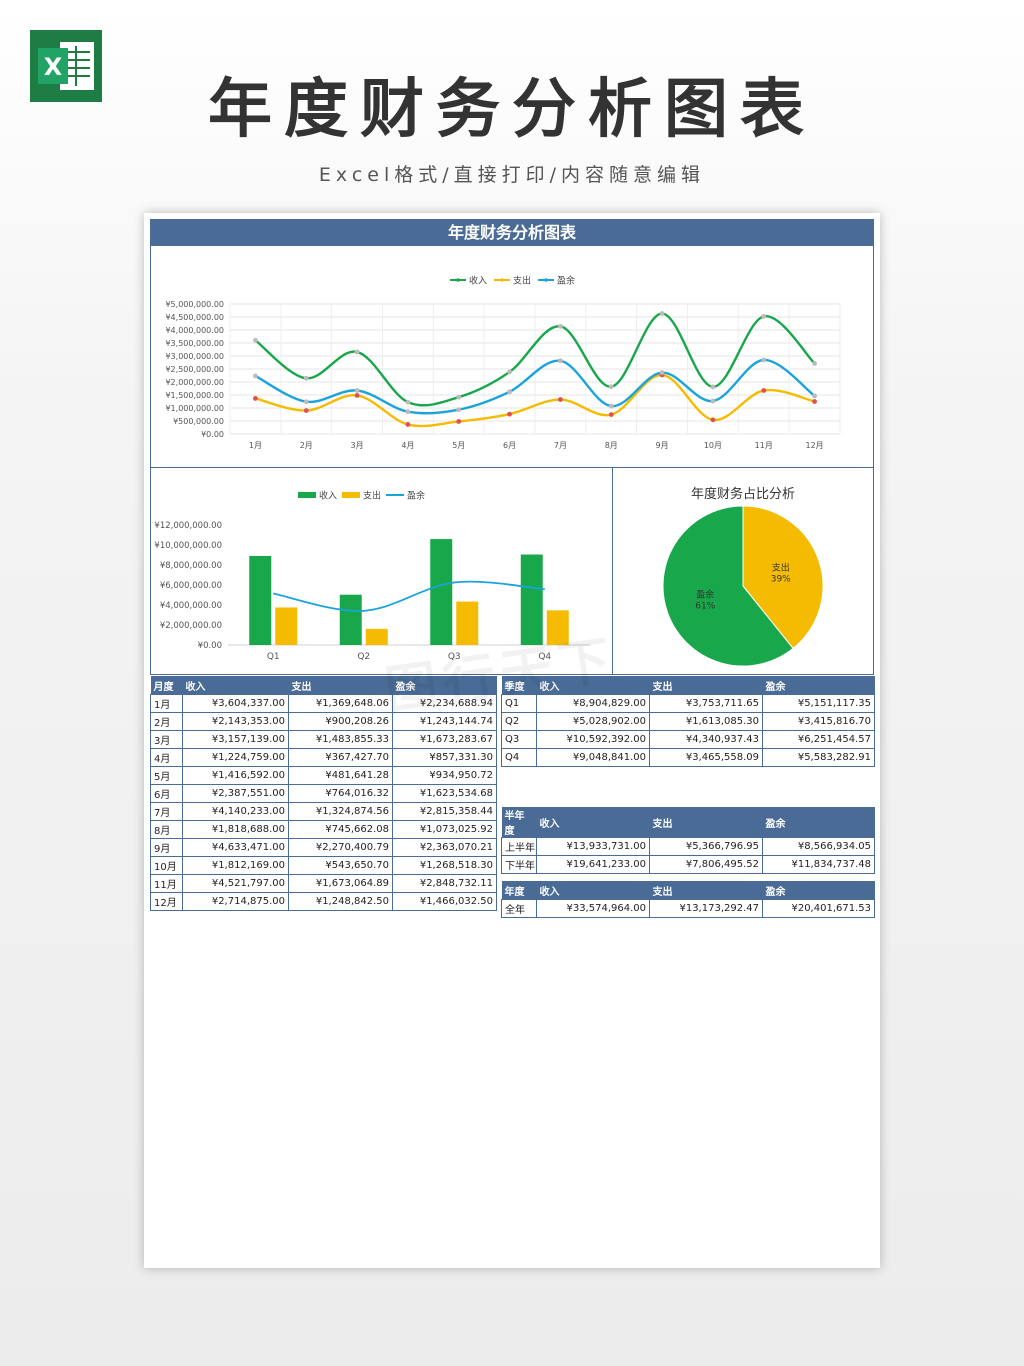  I want to click on pie-chart-frame, so click(743, 571).